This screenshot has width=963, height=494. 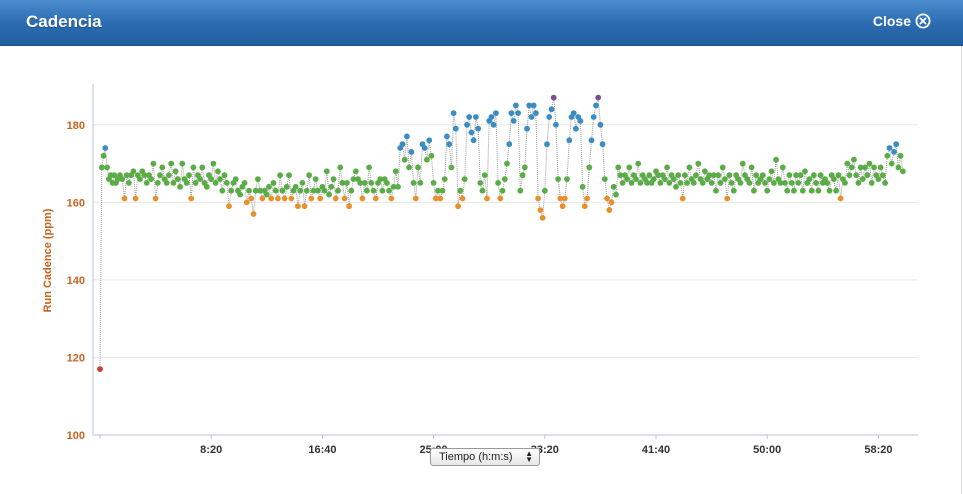 What do you see at coordinates (656, 450) in the screenshot?
I see `x-tick-label: 41:40` at bounding box center [656, 450].